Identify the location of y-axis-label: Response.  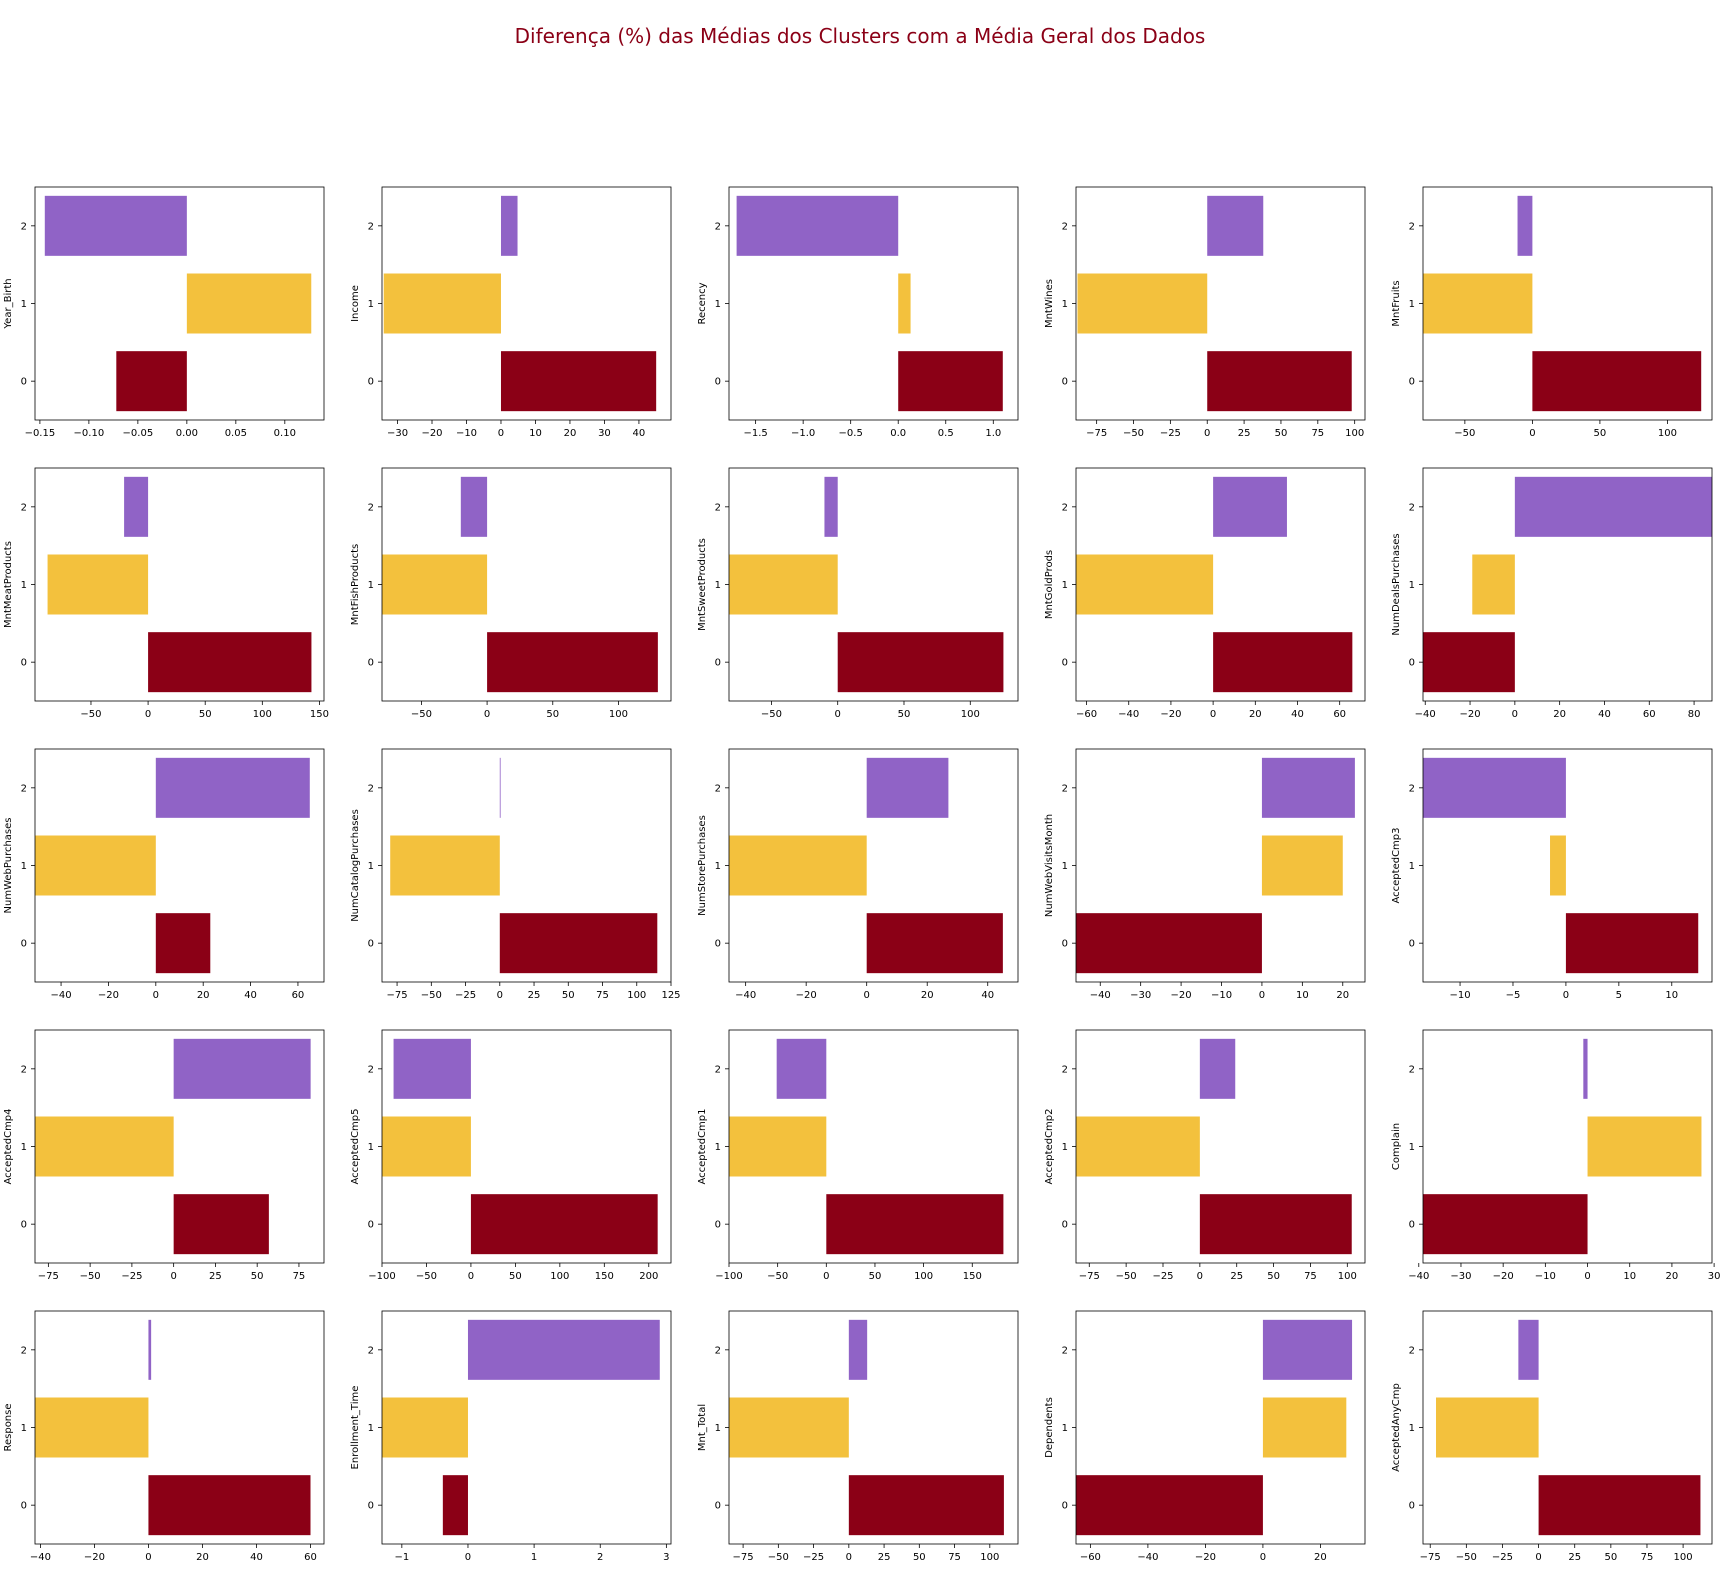
(8, 1427).